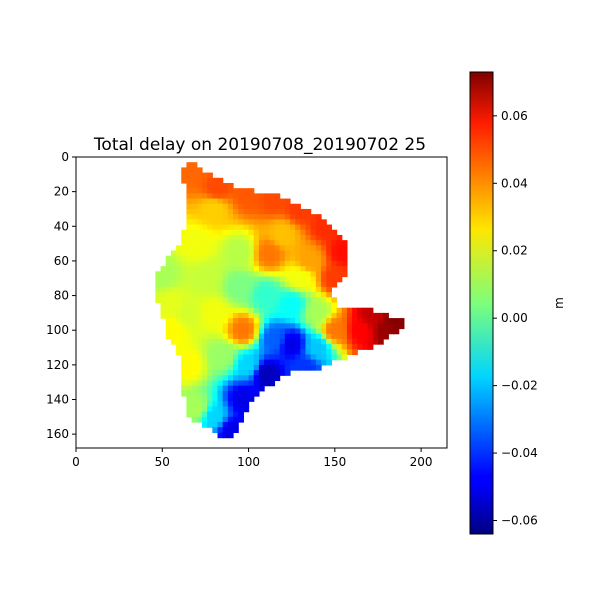  What do you see at coordinates (514, 116) in the screenshot?
I see `colorbar-tick-label: 0.06` at bounding box center [514, 116].